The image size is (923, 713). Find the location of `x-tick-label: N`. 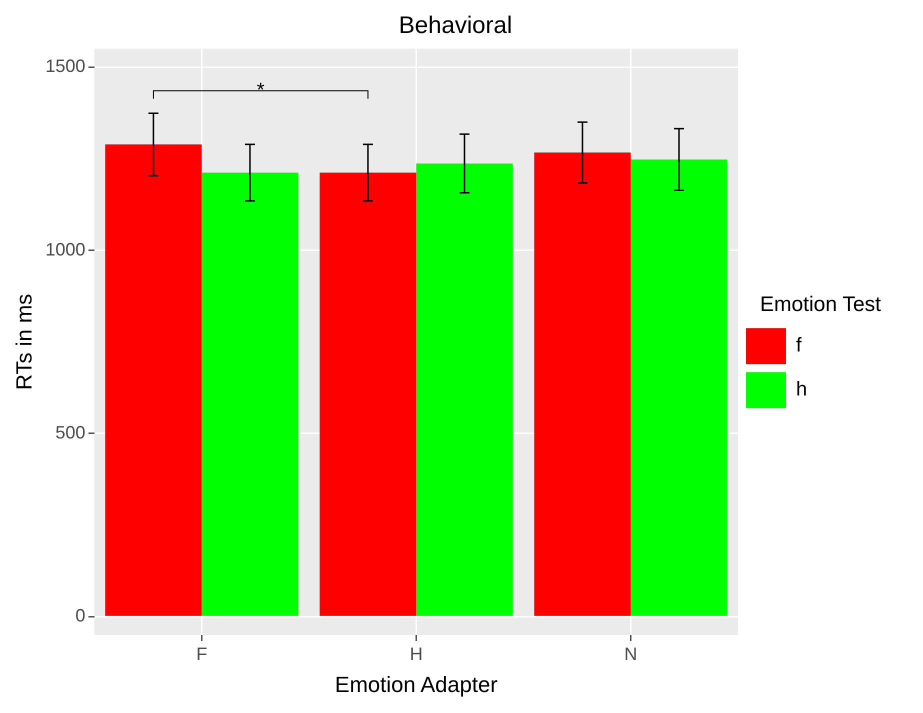

x-tick-label: N is located at coordinates (631, 654).